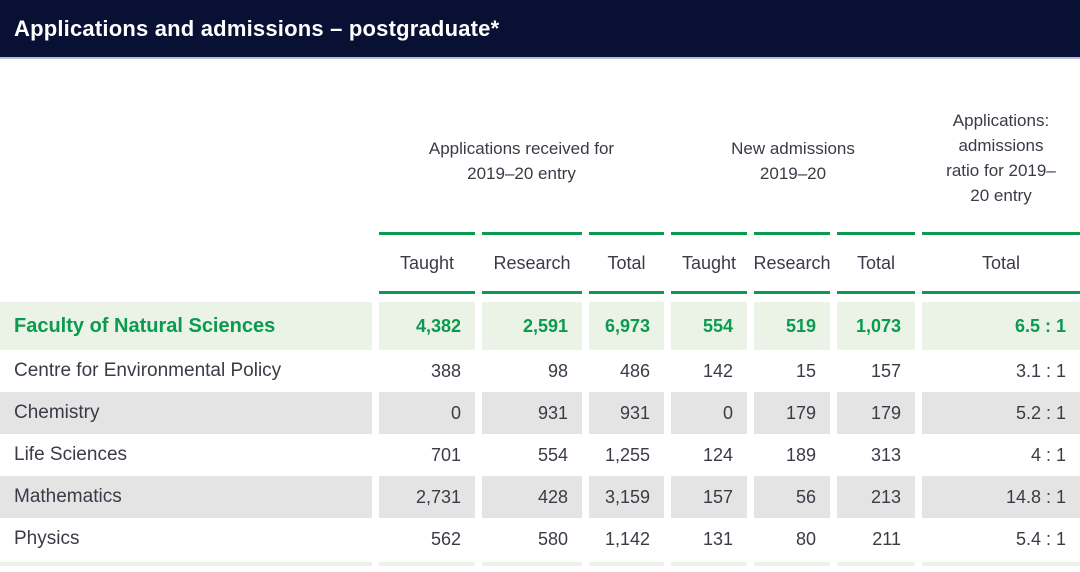  Describe the element at coordinates (792, 455) in the screenshot. I see `cell-admissions-research: 189` at that location.